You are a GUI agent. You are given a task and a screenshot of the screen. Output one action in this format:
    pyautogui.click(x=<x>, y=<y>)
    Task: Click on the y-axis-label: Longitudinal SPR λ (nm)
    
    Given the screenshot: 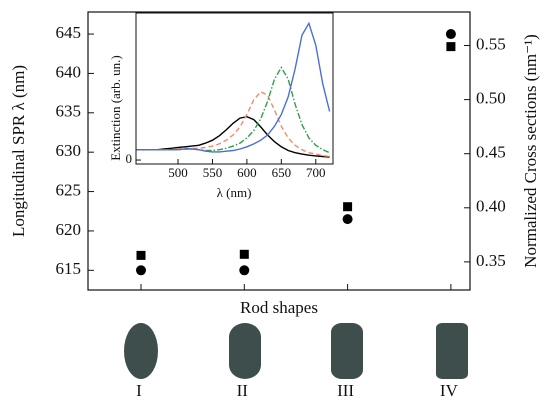 What is the action you would take?
    pyautogui.click(x=18, y=151)
    